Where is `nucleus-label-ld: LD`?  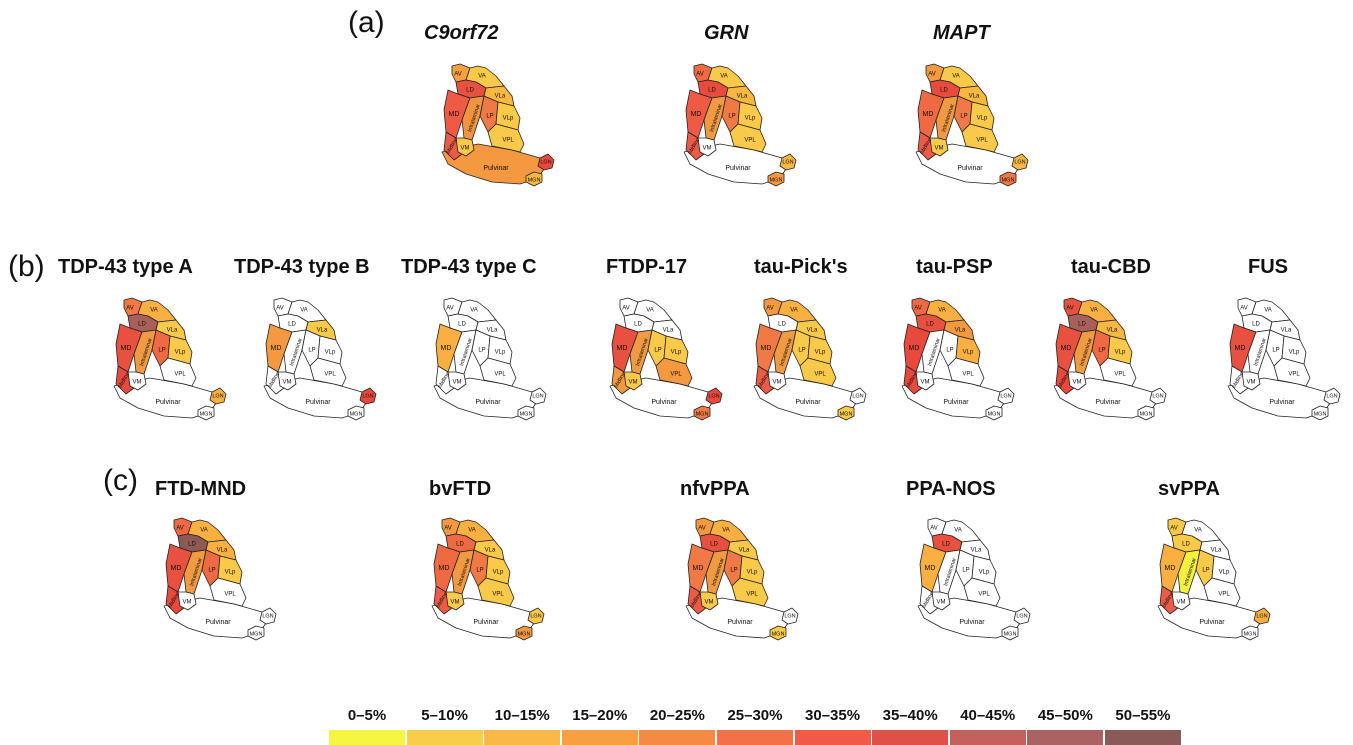 nucleus-label-ld: LD is located at coordinates (712, 91).